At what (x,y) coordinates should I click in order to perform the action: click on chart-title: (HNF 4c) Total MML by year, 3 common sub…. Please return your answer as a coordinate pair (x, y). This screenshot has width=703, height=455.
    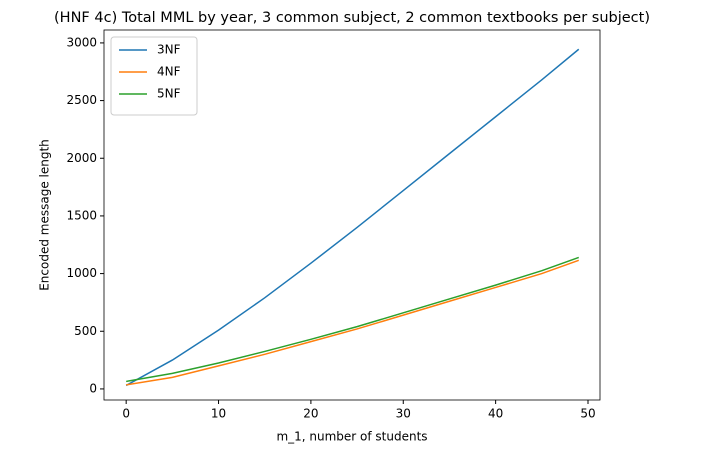
    Looking at the image, I should click on (352, 18).